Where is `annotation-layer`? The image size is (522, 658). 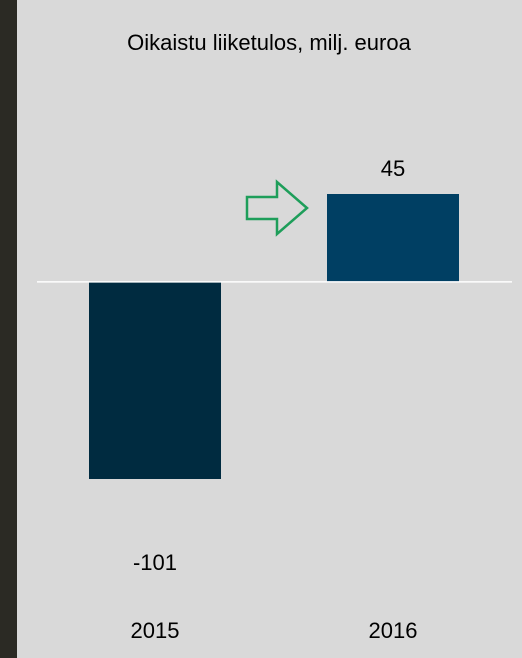
annotation-layer is located at coordinates (277, 208).